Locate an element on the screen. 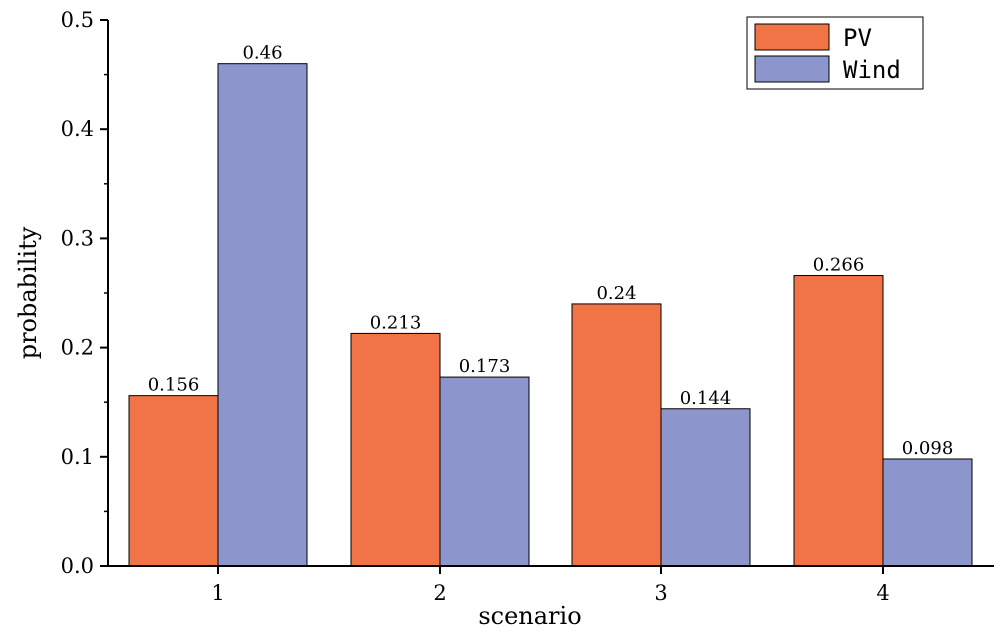 The height and width of the screenshot is (631, 1006). data-label-wind-3: 0.144 is located at coordinates (706, 398).